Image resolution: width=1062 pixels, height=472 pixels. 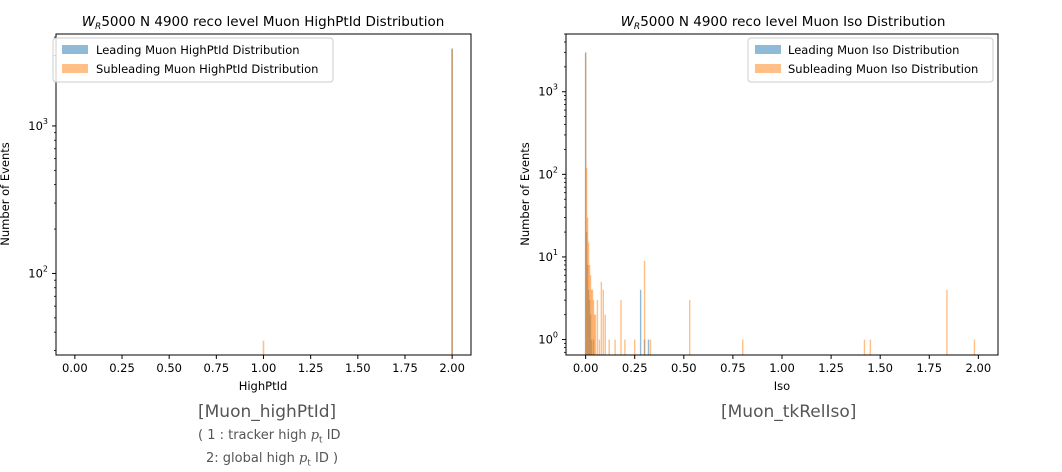 What do you see at coordinates (217, 368) in the screenshot?
I see `highptid-x-tick-label: 0.75` at bounding box center [217, 368].